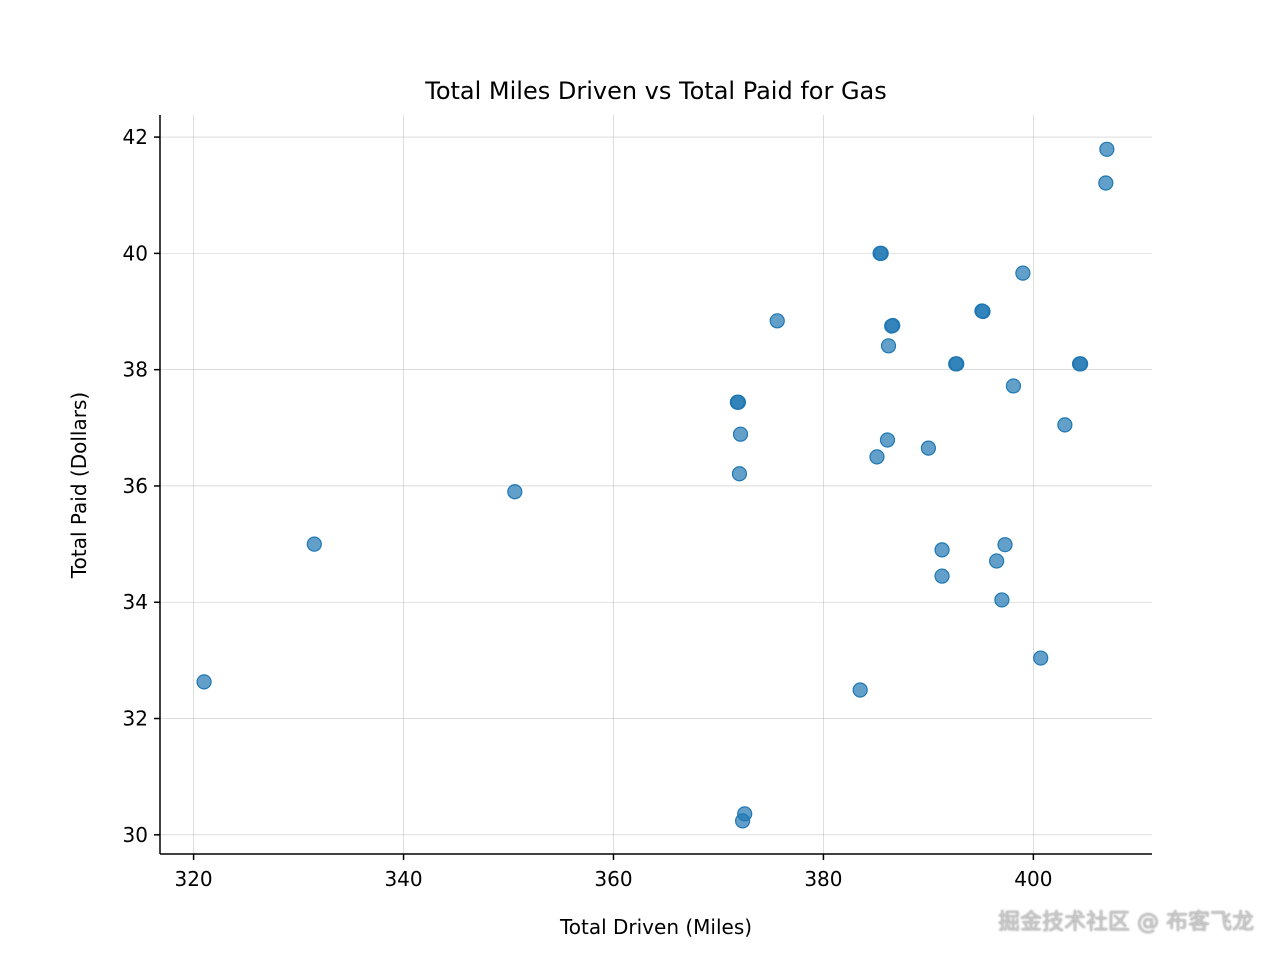  What do you see at coordinates (135, 370) in the screenshot?
I see `y-tick-label: 38` at bounding box center [135, 370].